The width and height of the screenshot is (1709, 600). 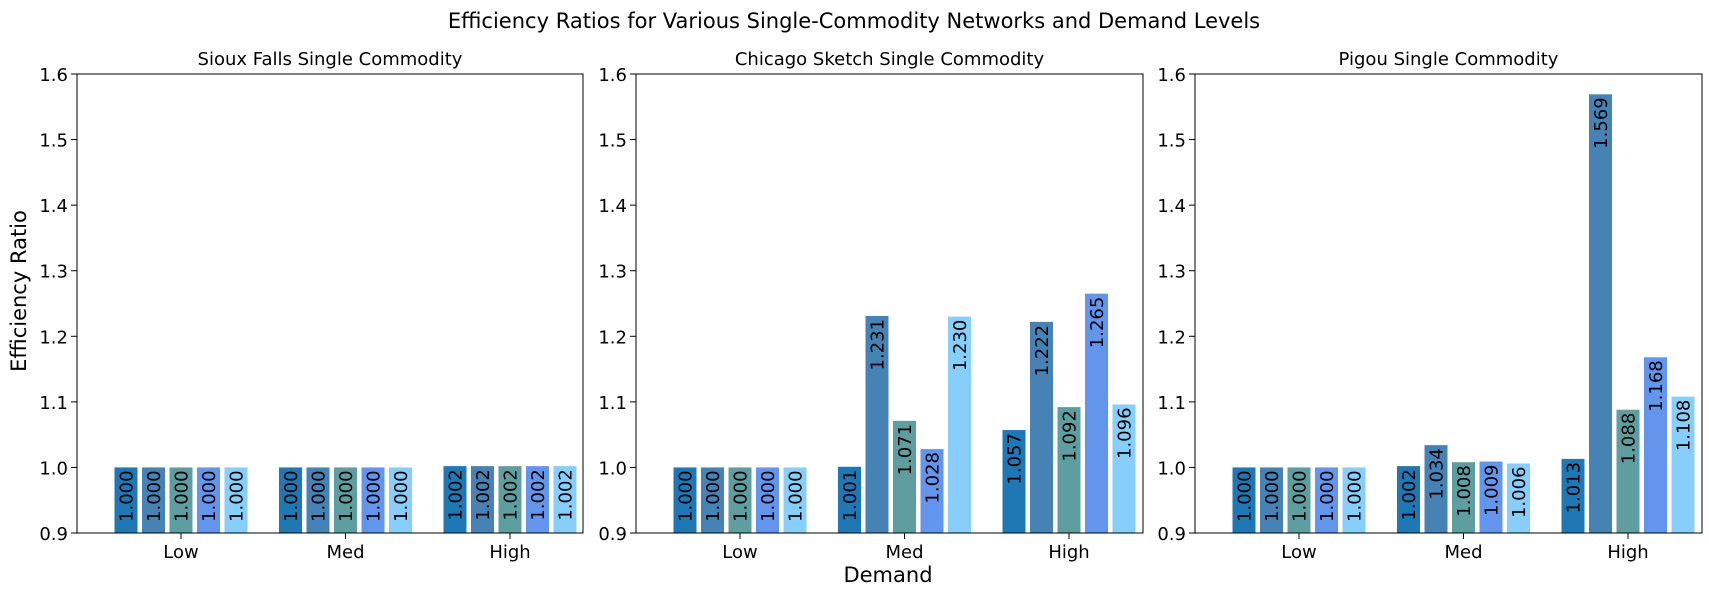 What do you see at coordinates (1684, 426) in the screenshot?
I see `bar-value-label: 1.108` at bounding box center [1684, 426].